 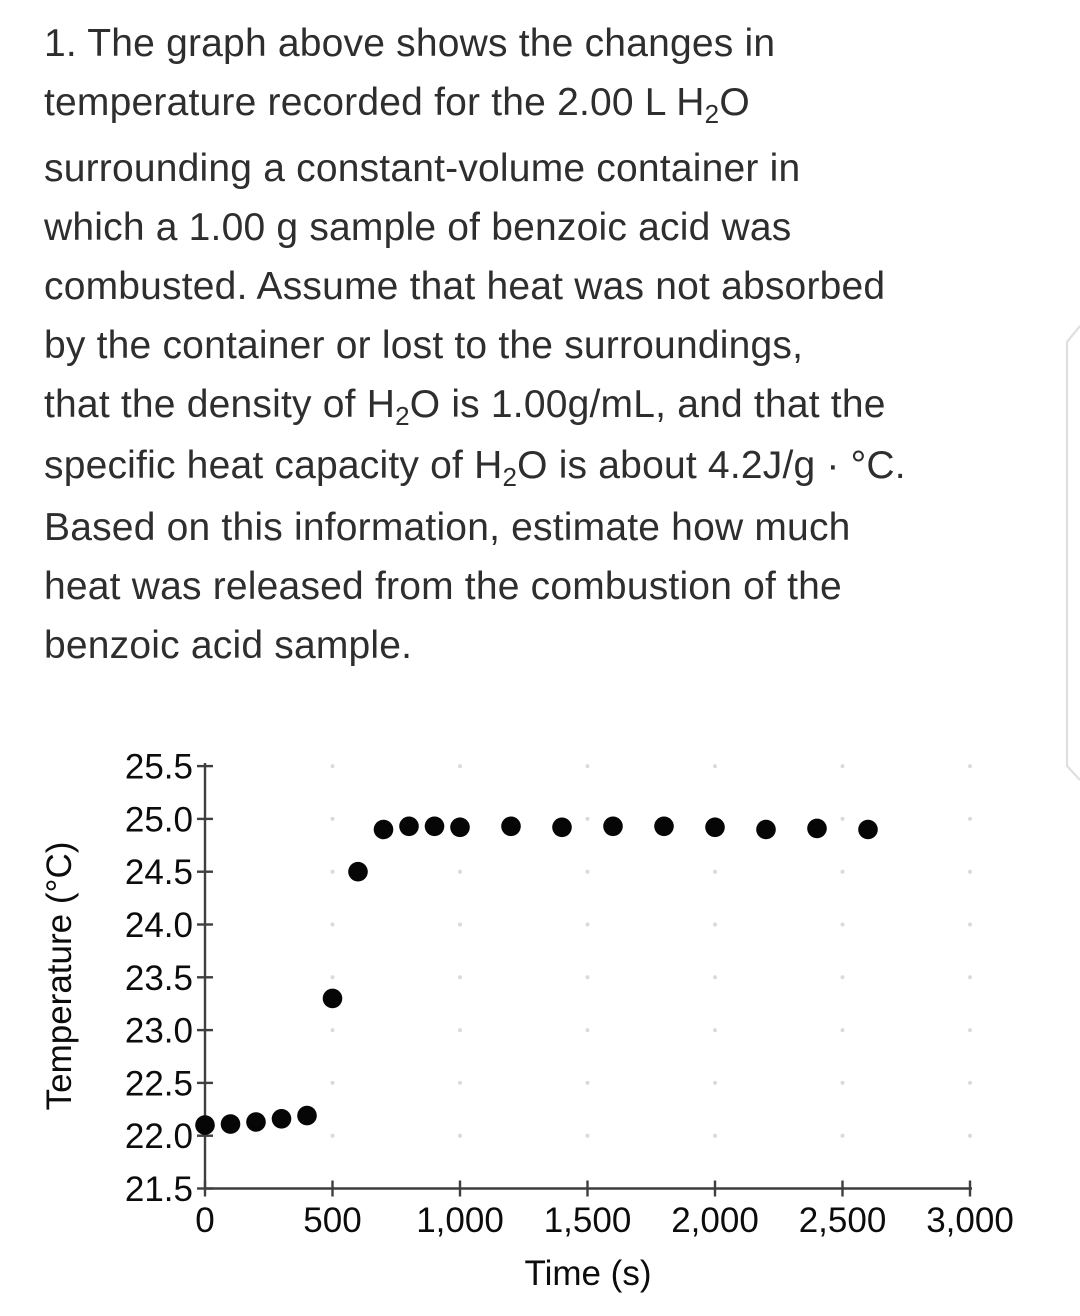 What do you see at coordinates (159, 1083) in the screenshot?
I see `y-tick-label: 22.5` at bounding box center [159, 1083].